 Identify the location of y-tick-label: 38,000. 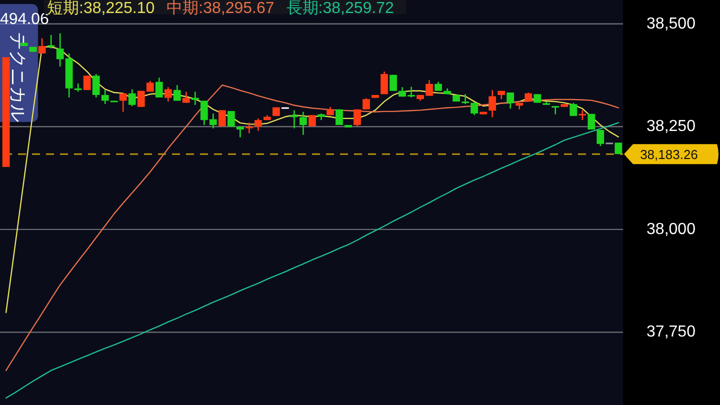
(671, 229).